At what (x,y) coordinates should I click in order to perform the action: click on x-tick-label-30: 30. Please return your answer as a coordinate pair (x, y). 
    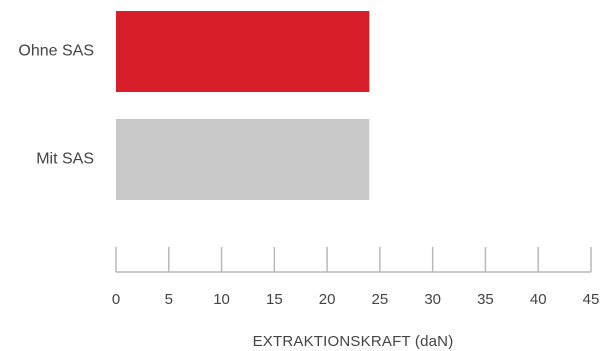
    Looking at the image, I should click on (432, 299).